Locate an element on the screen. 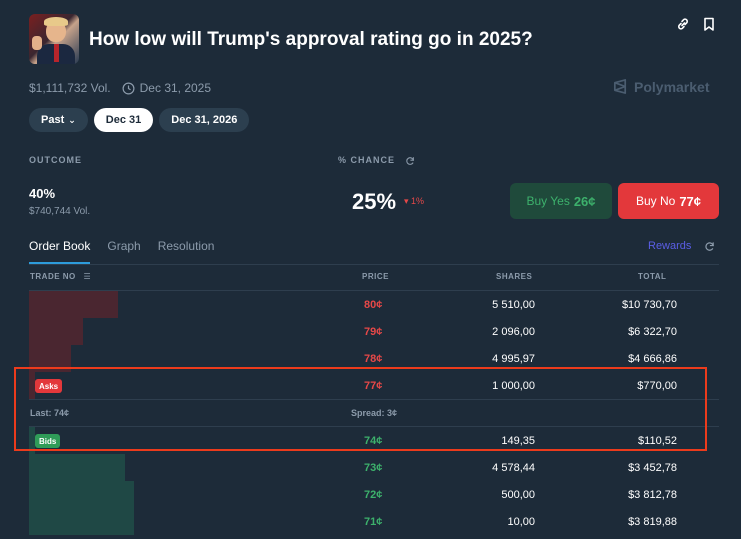 This screenshot has height=539, width=741. last-price: Last: 74¢ is located at coordinates (50, 413).